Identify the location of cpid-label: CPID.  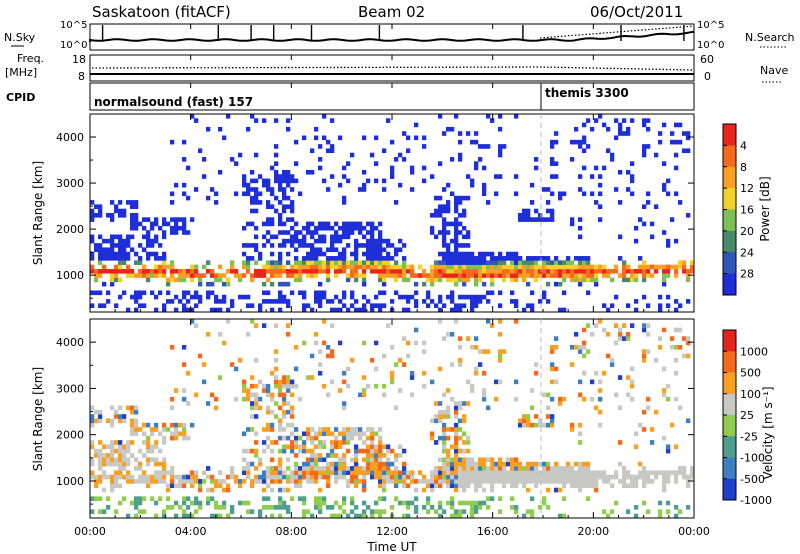
(20, 97).